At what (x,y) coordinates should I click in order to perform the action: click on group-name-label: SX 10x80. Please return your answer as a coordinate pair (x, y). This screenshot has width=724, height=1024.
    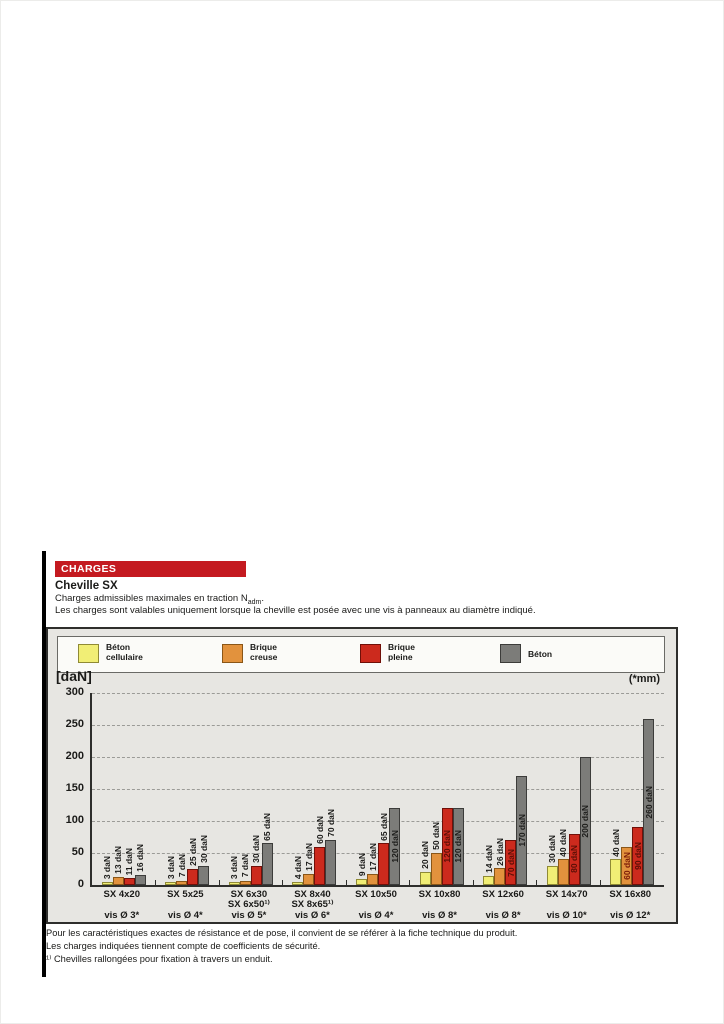
    Looking at the image, I should click on (440, 900).